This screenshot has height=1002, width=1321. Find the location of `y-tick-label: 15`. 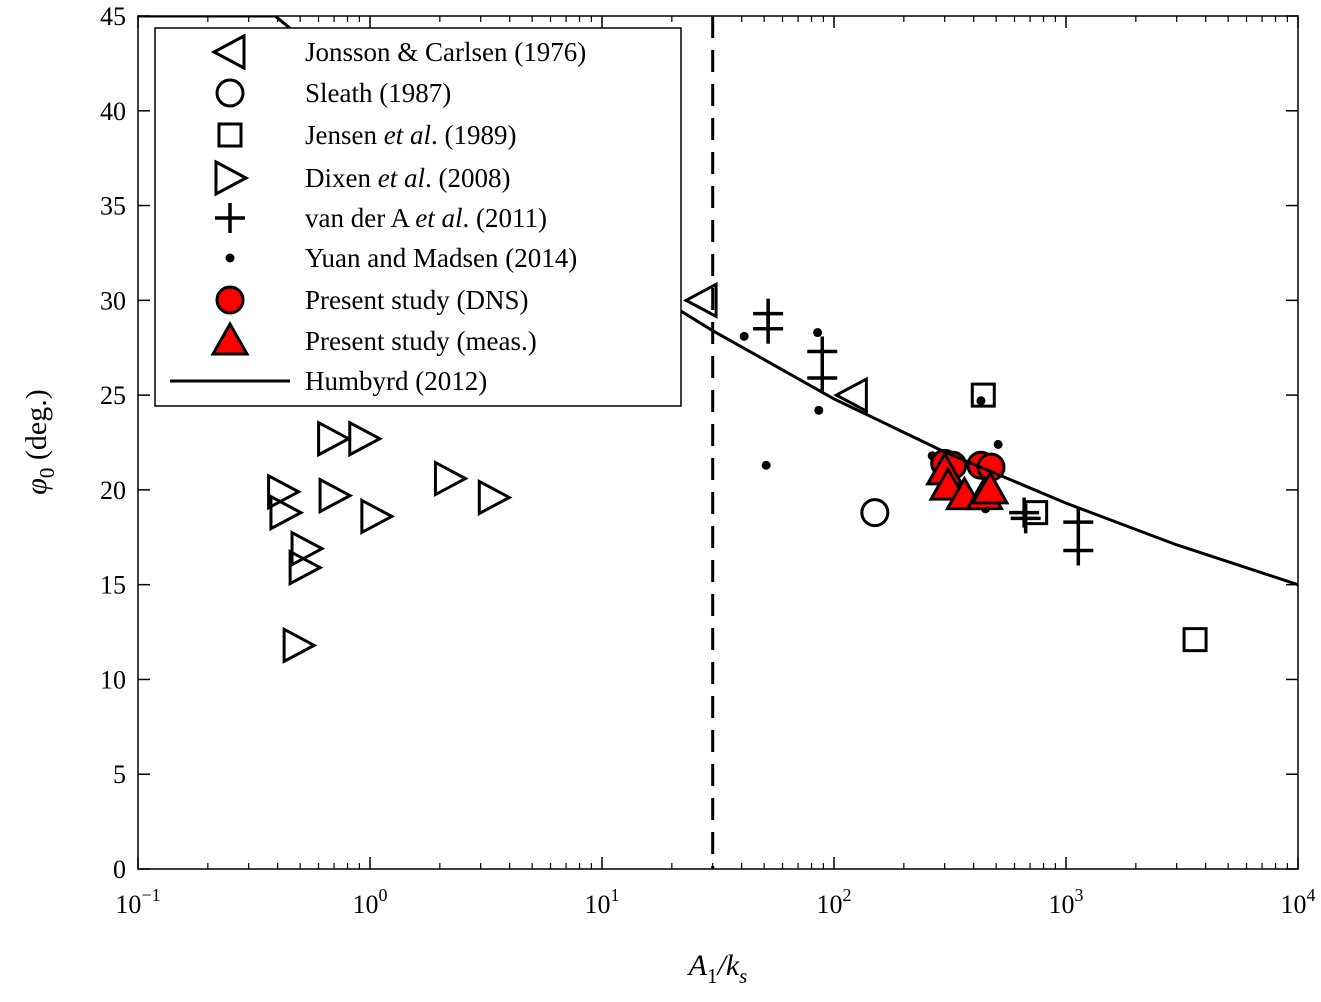

y-tick-label: 15 is located at coordinates (113, 585).